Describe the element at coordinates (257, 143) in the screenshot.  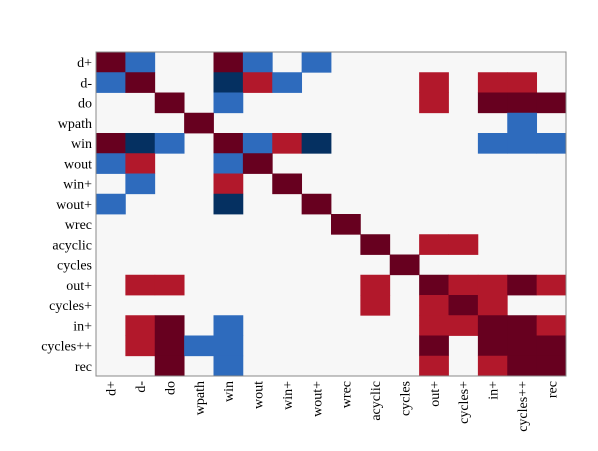
I see `heatmap-cell-win-wout` at that location.